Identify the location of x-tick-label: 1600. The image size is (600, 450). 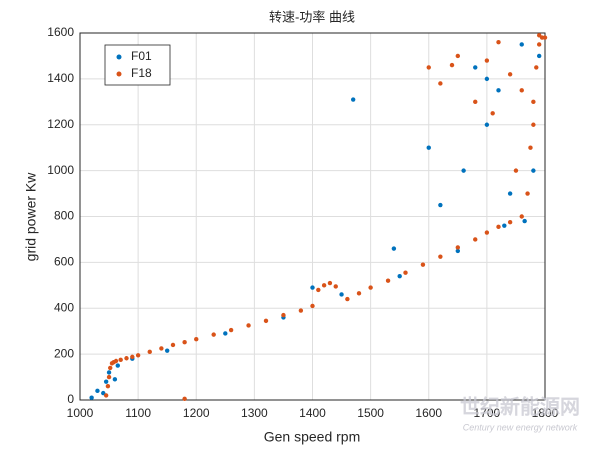
(428, 413).